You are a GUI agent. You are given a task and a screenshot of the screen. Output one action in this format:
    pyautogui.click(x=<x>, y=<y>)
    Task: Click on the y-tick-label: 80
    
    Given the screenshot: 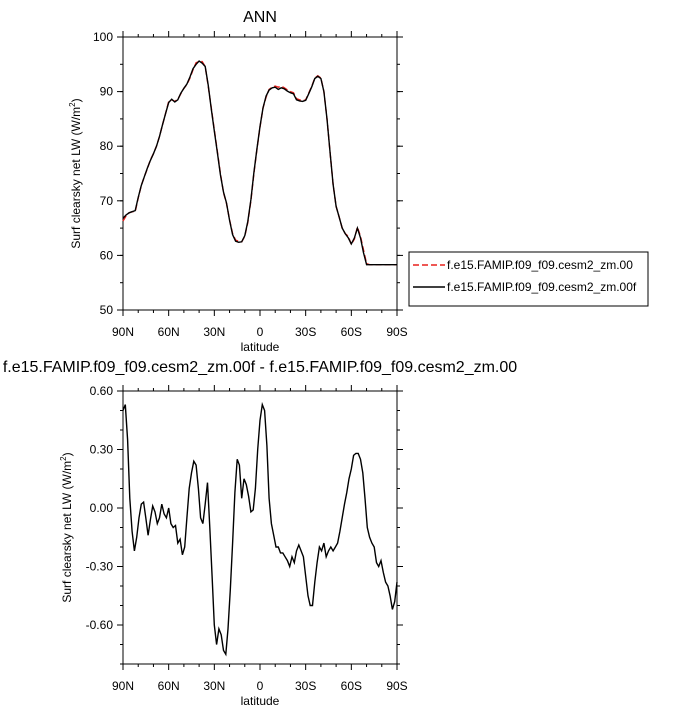 What is the action you would take?
    pyautogui.click(x=107, y=146)
    